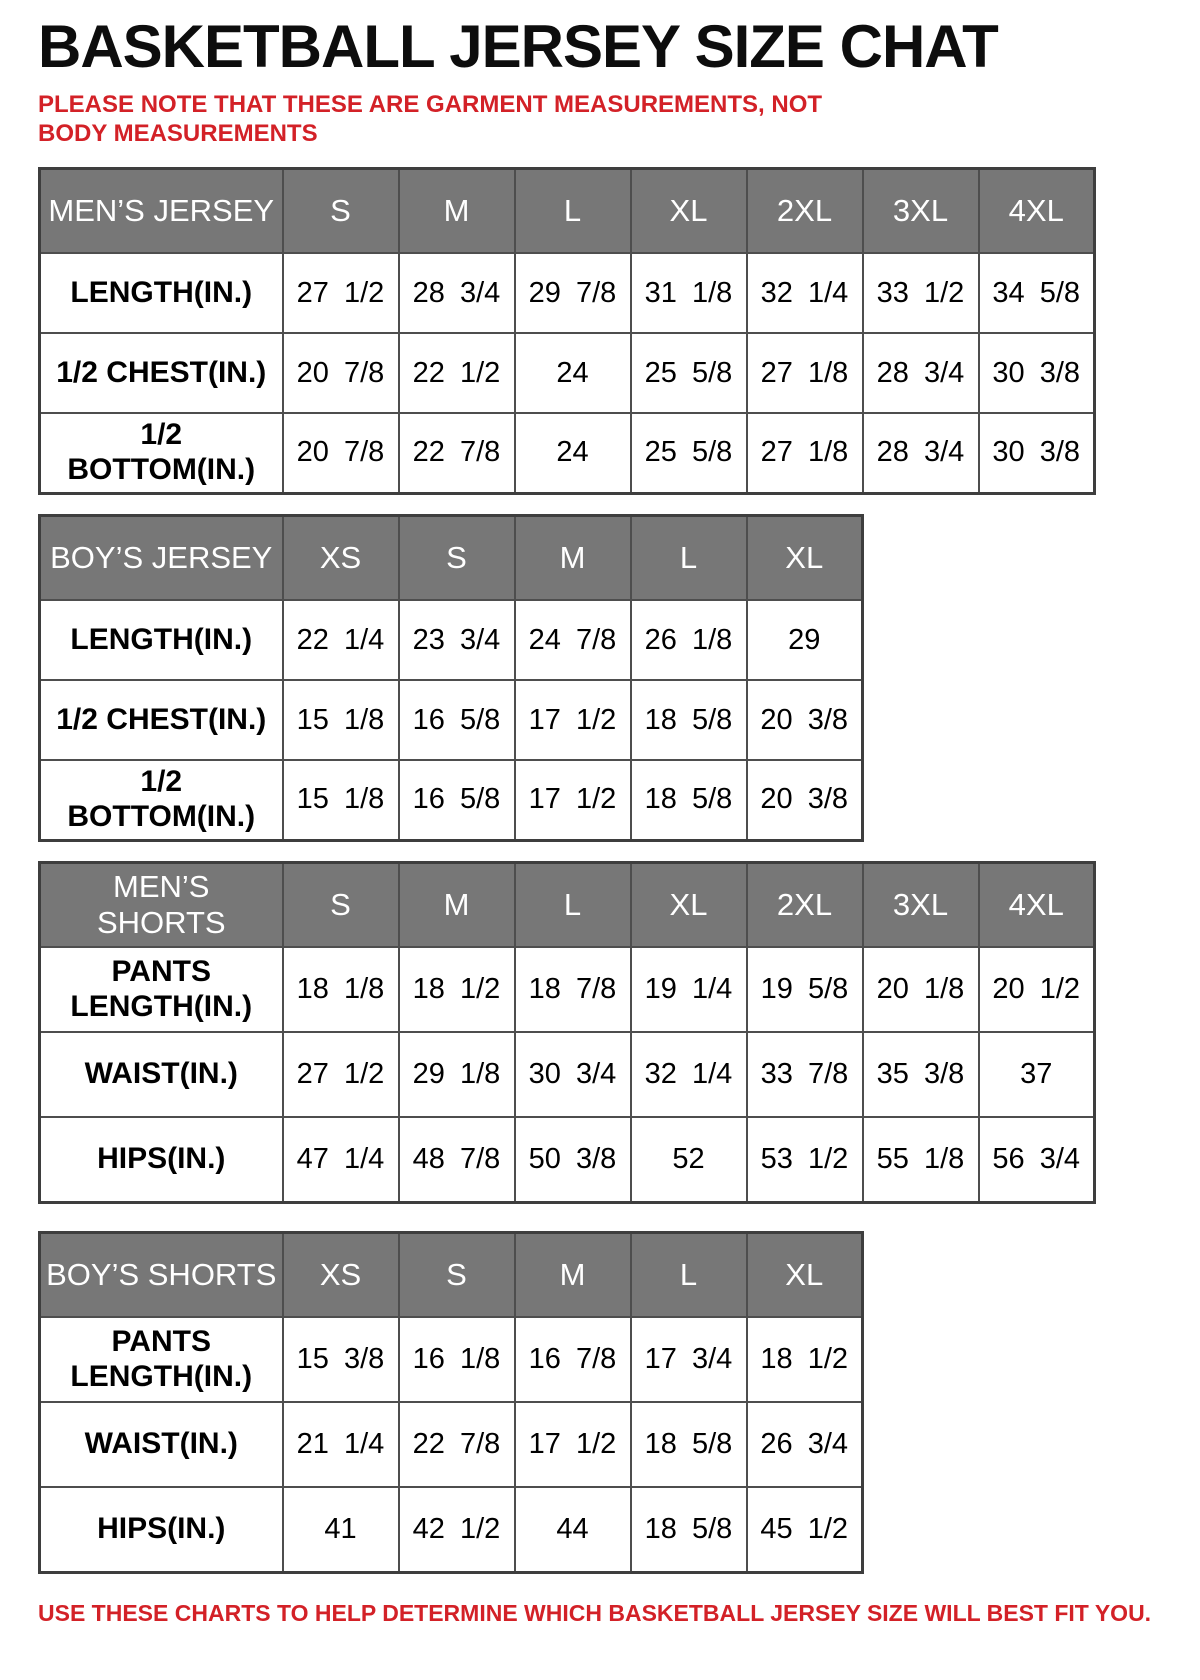 This screenshot has width=1200, height=1680. I want to click on value-cell: 30 3/4, so click(572, 1075).